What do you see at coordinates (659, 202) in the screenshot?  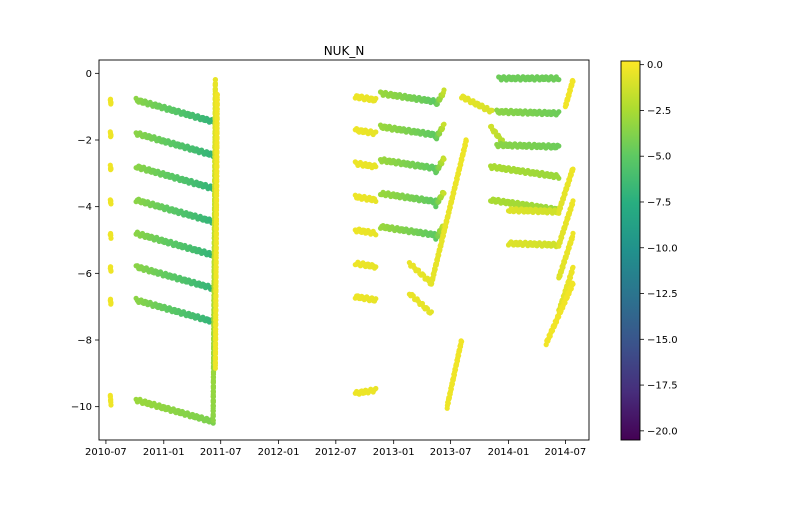 I see `colorbar-tick-label: −7.5` at bounding box center [659, 202].